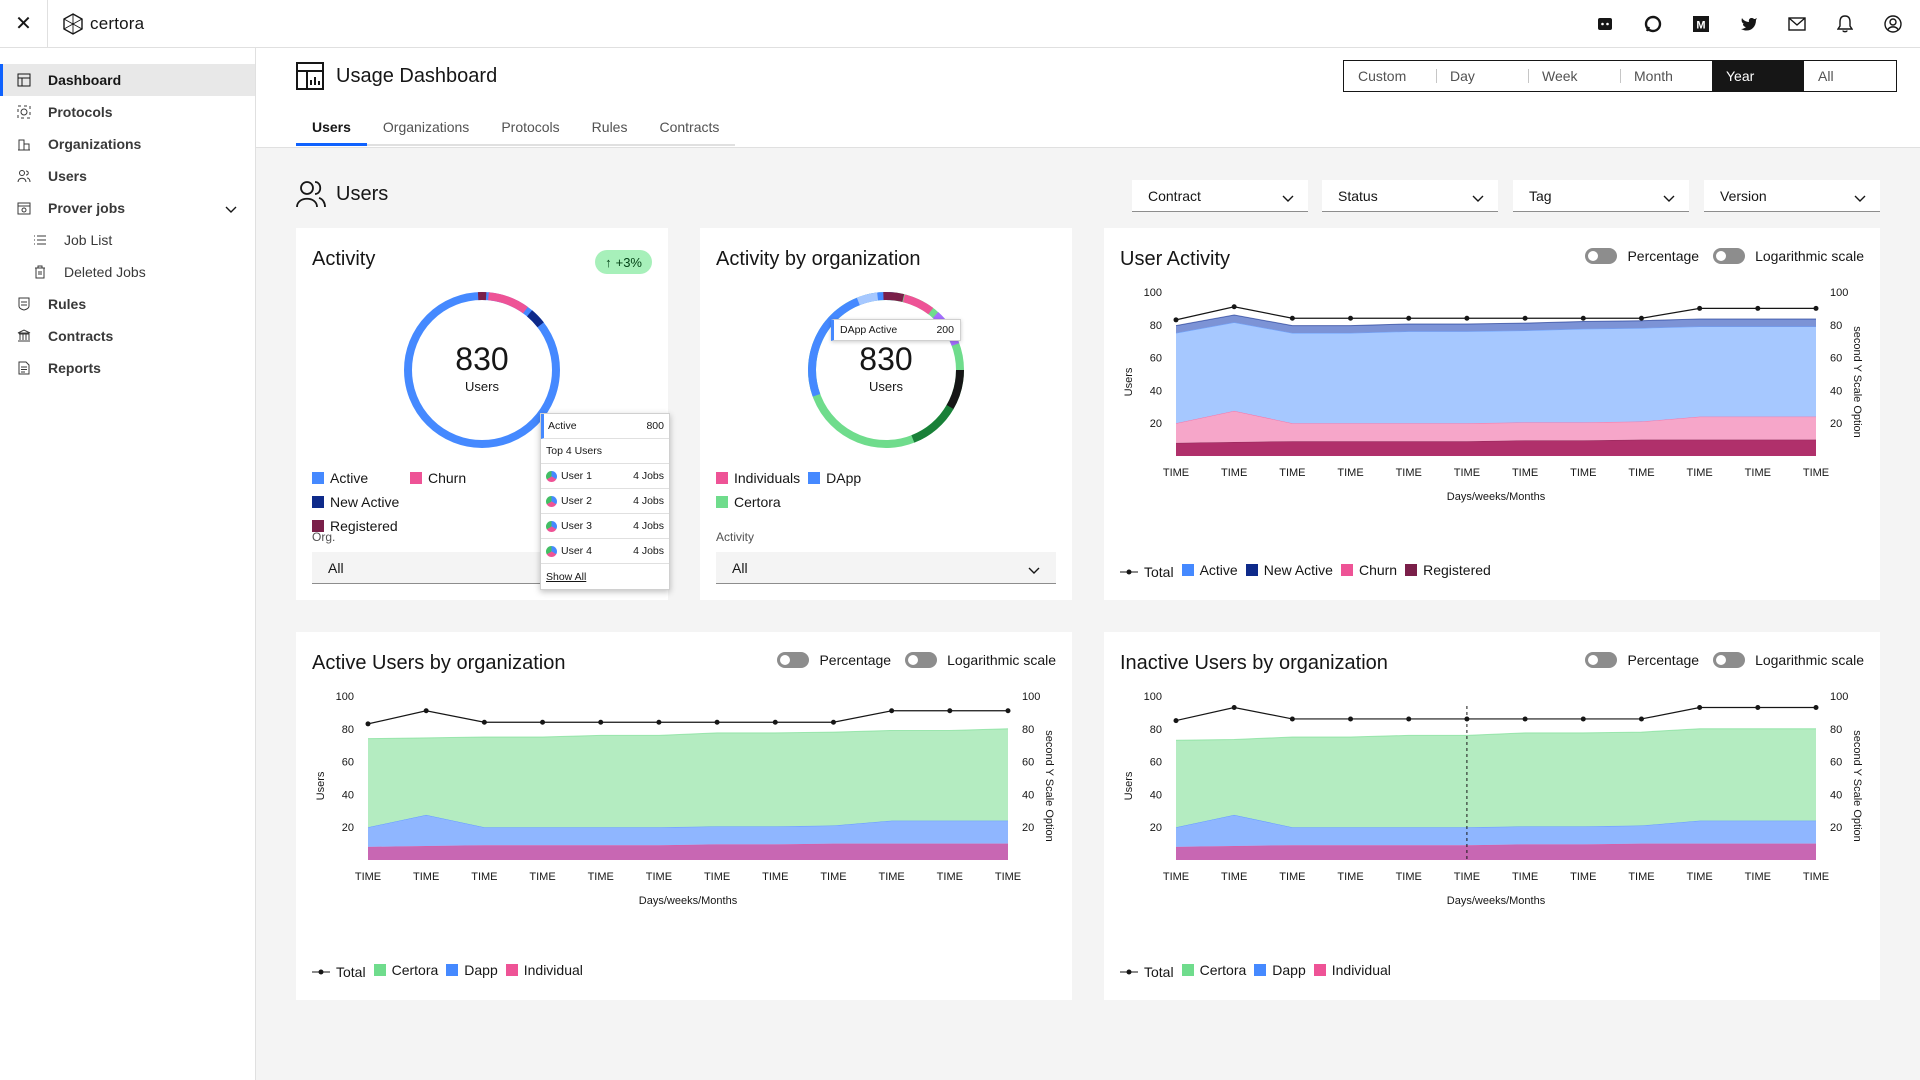 The height and width of the screenshot is (1080, 1920). Describe the element at coordinates (127, 176) in the screenshot. I see `sidebar-item-users: Users` at that location.